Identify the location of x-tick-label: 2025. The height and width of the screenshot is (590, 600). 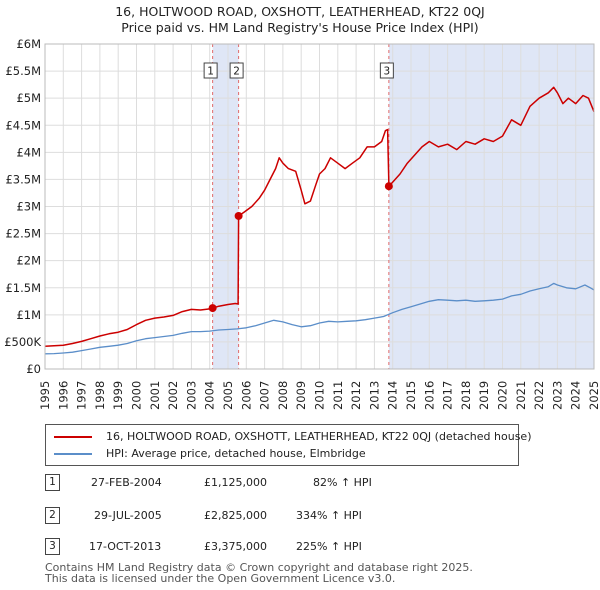
(593, 395).